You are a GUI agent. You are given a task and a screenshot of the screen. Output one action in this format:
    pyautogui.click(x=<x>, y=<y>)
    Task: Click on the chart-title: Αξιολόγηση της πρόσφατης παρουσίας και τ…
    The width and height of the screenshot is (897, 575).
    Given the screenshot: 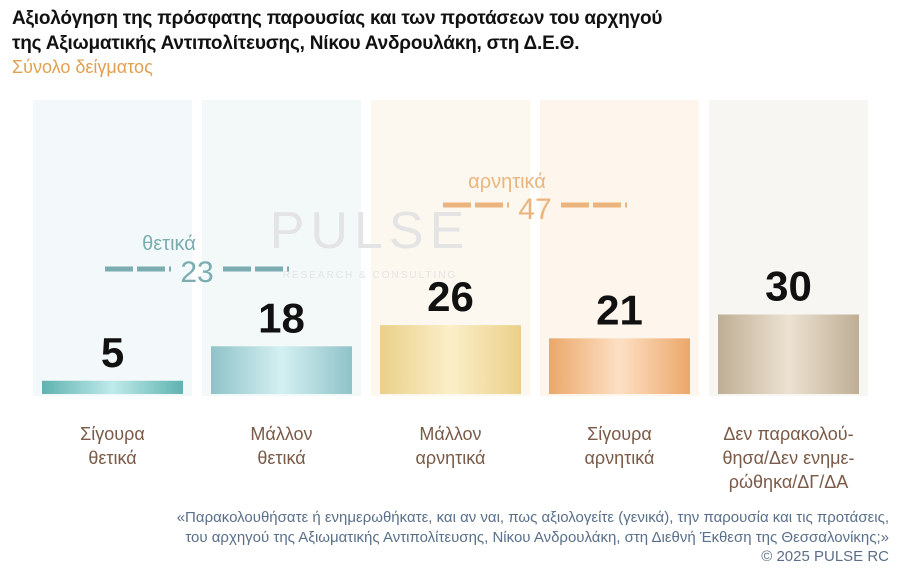 What is the action you would take?
    pyautogui.click(x=372, y=31)
    